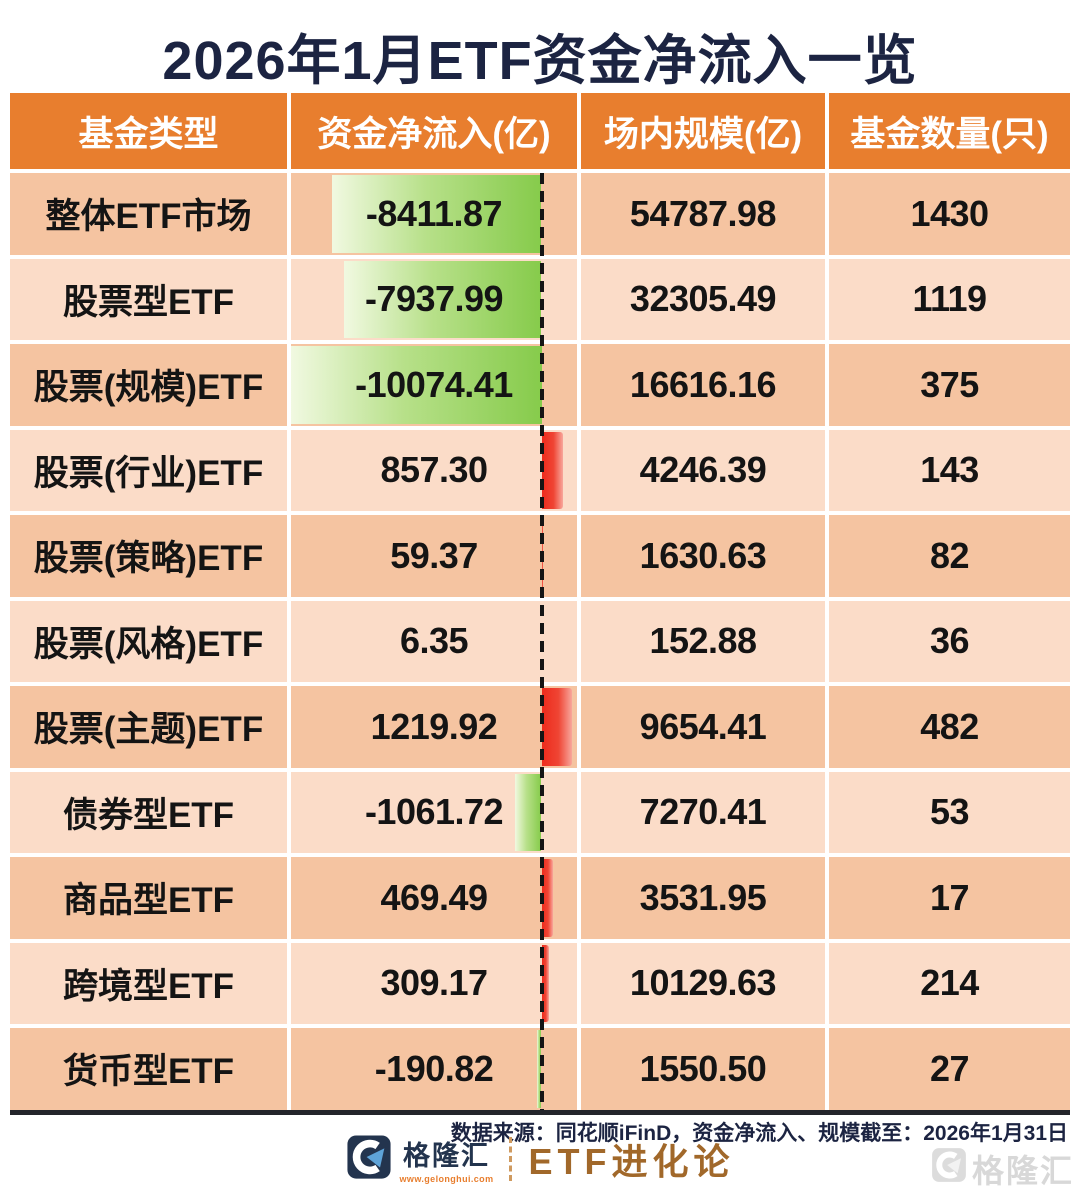 The image size is (1080, 1191). I want to click on market-size-cell: 4246.39, so click(703, 470).